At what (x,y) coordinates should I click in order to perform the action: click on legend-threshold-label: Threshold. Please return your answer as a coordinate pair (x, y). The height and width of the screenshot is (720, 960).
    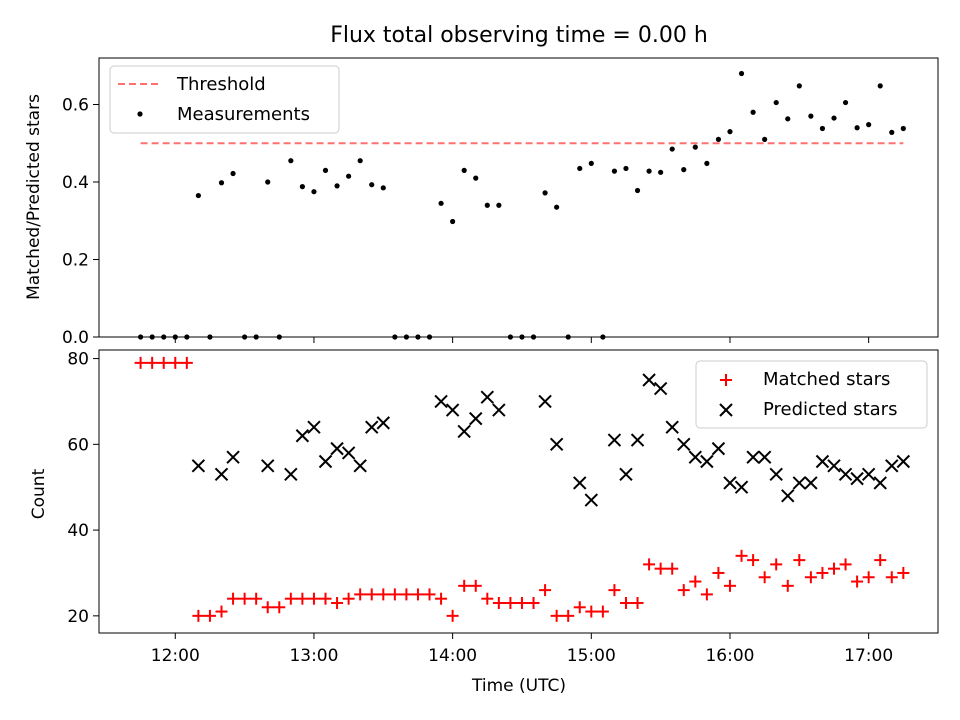
    Looking at the image, I should click on (221, 84).